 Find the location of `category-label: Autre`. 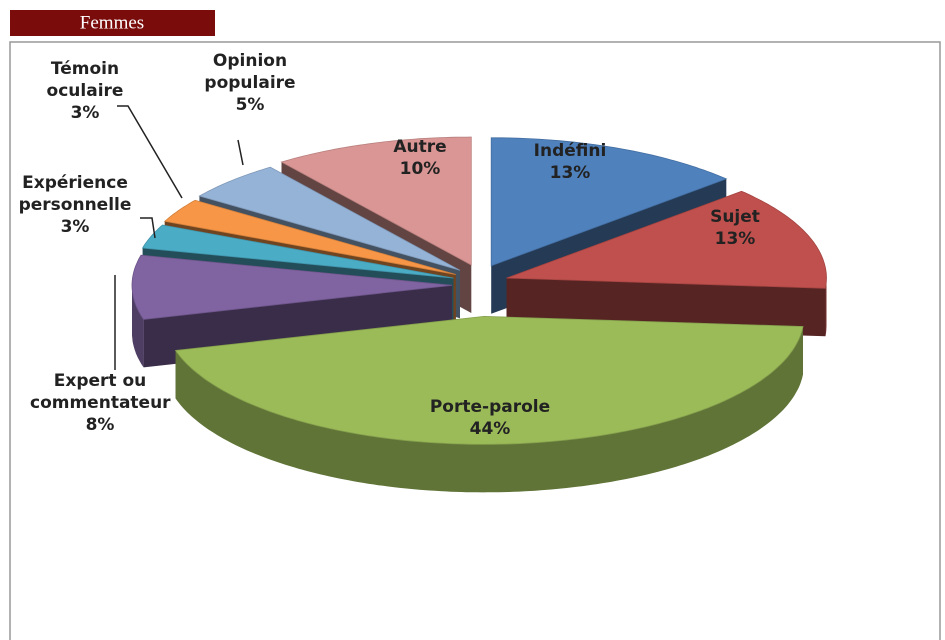

category-label: Autre is located at coordinates (420, 147).